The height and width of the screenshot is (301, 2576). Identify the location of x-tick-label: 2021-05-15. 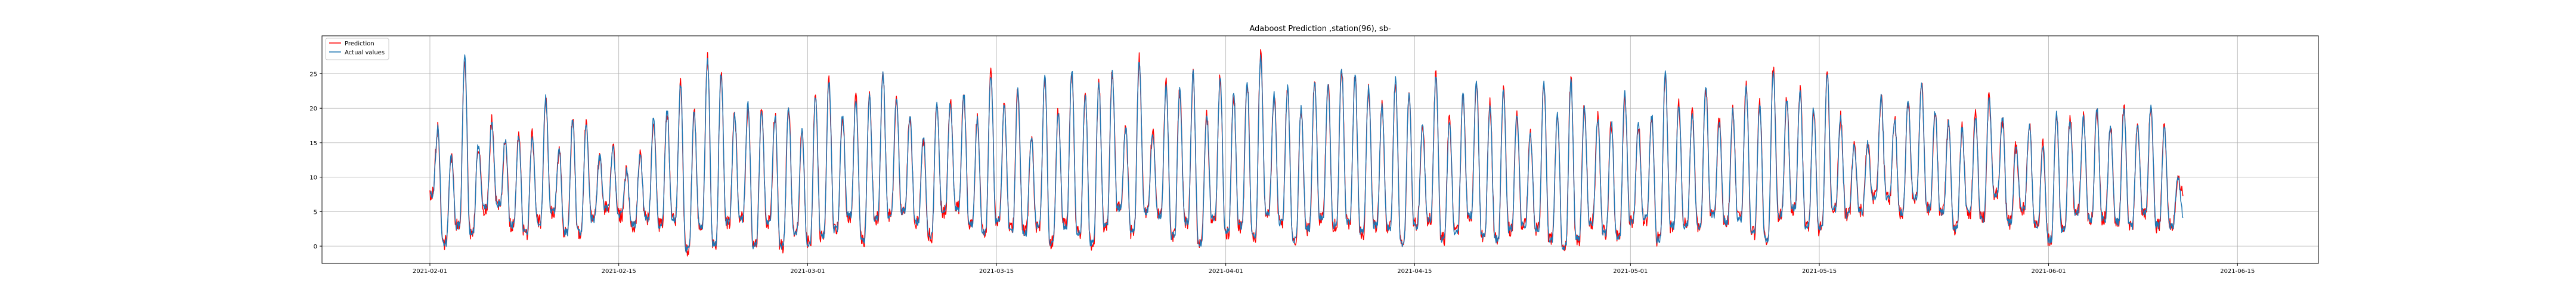
(1820, 271).